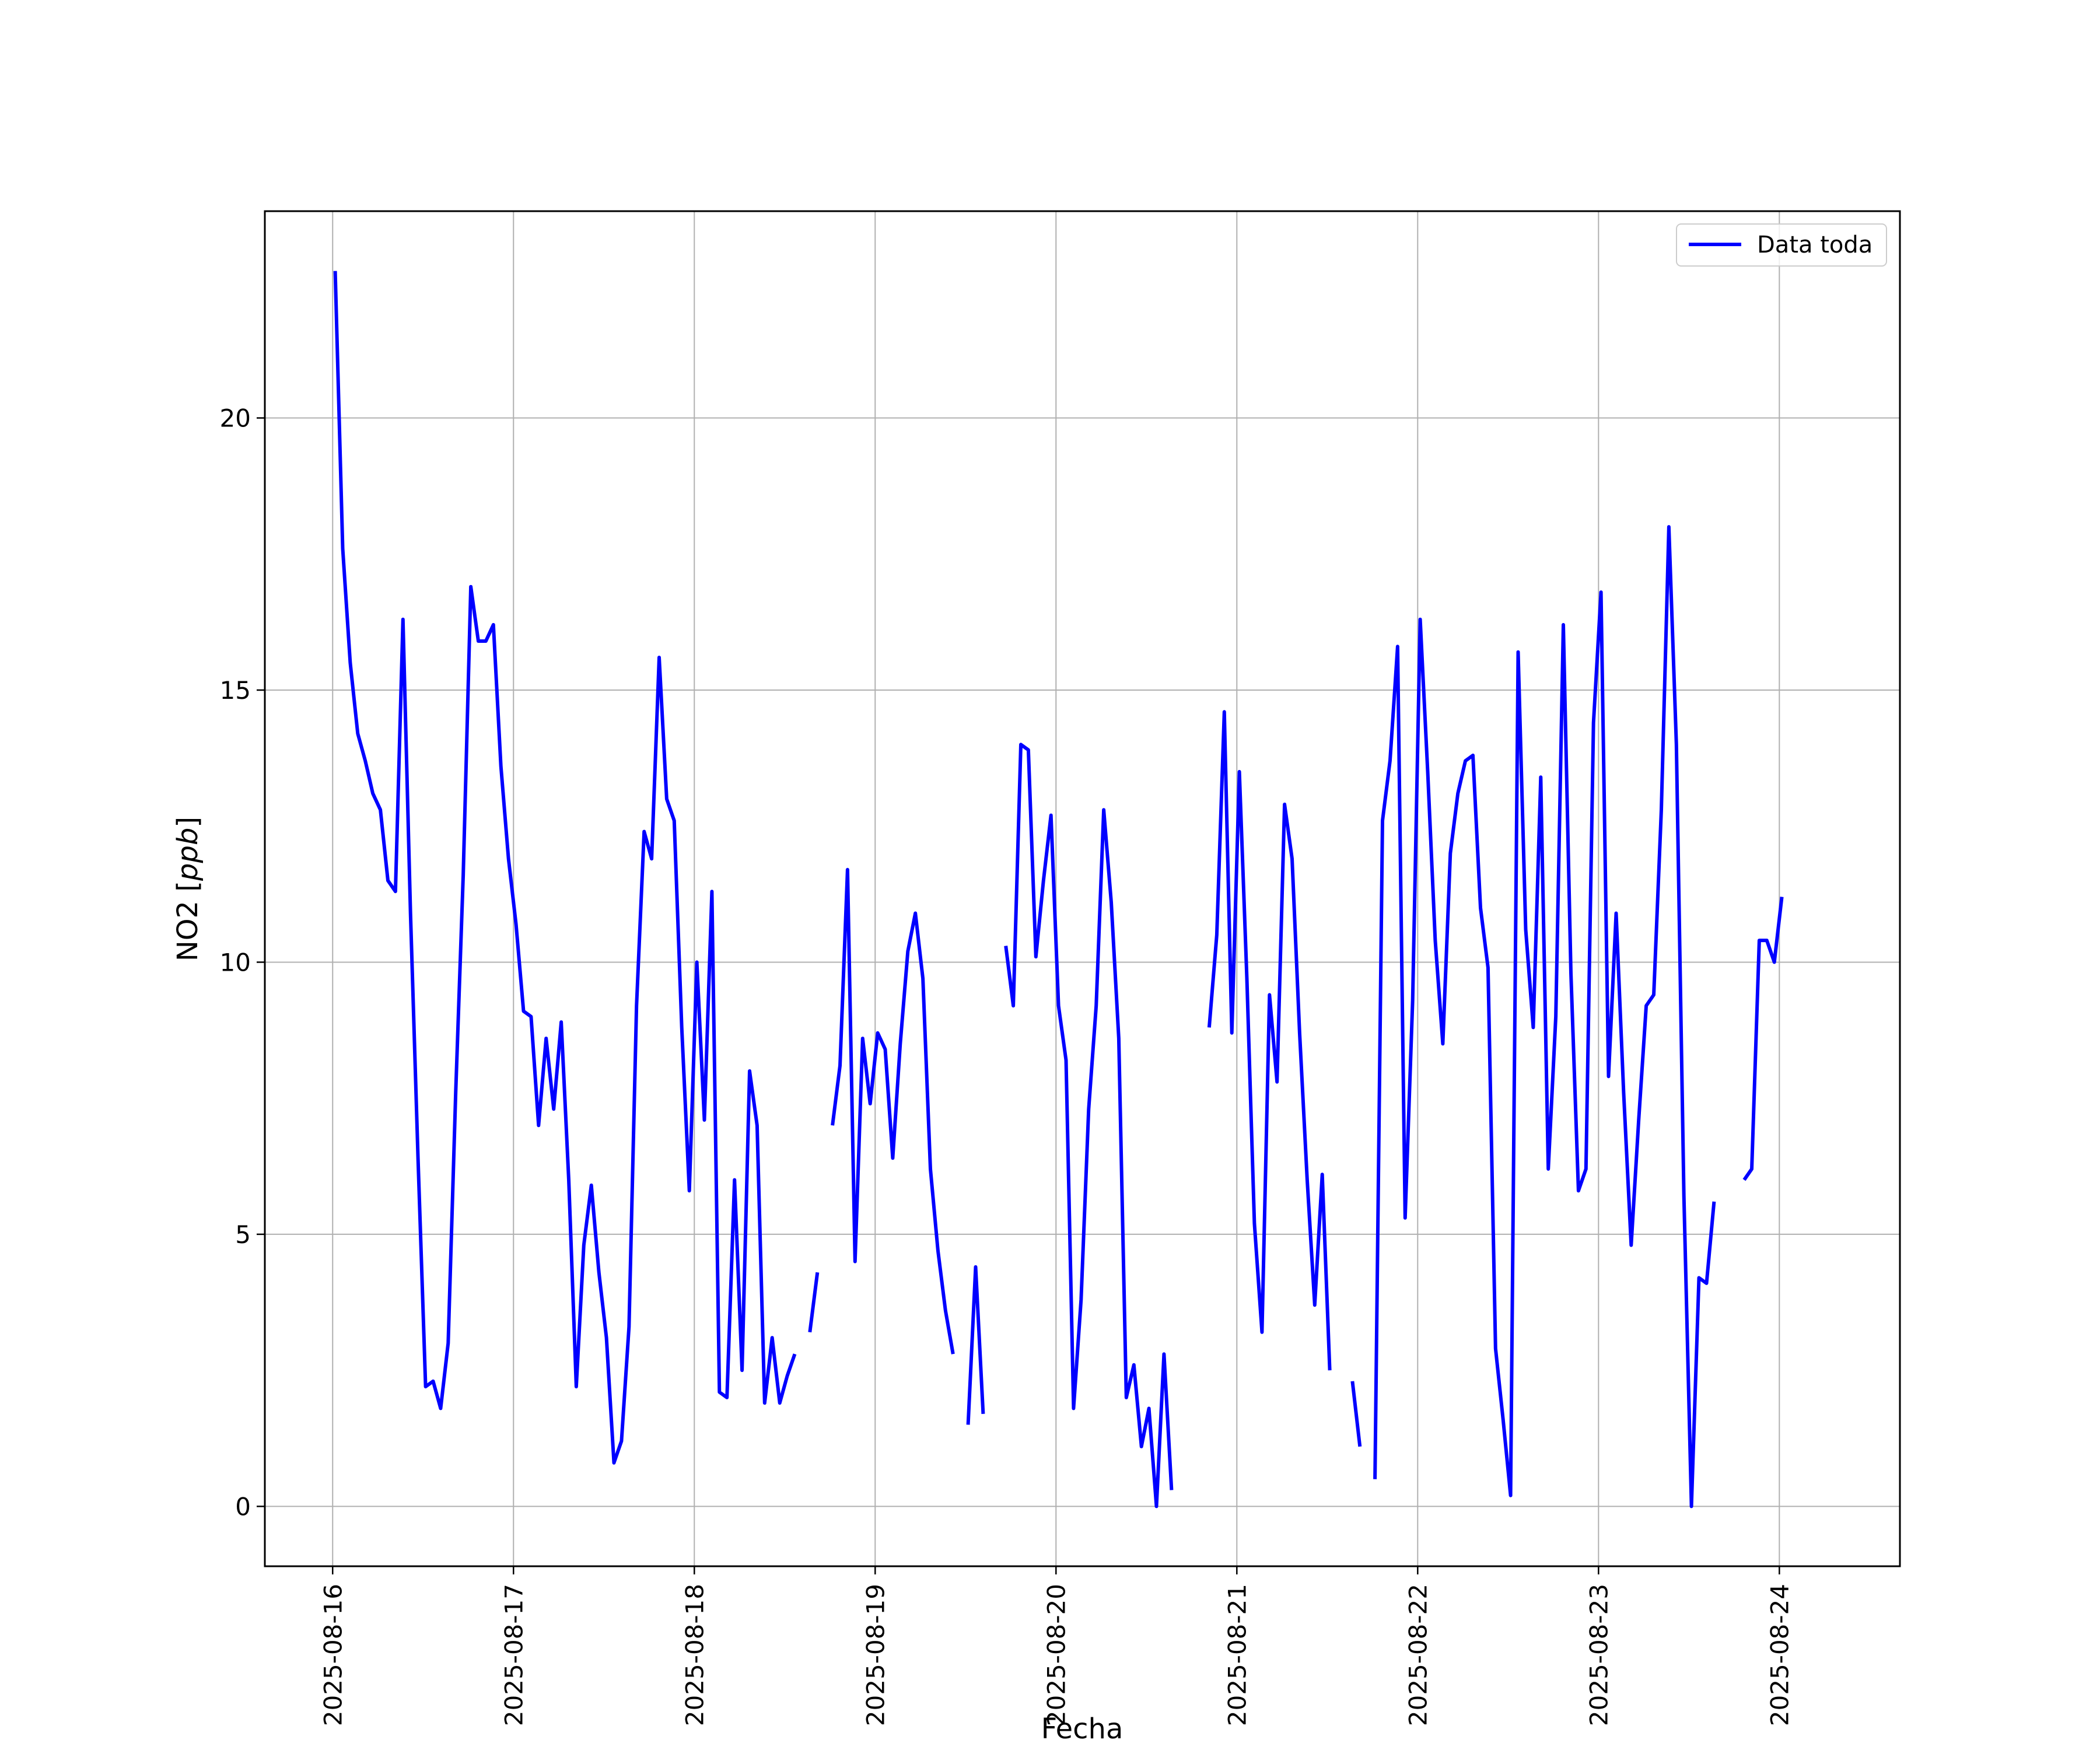  Describe the element at coordinates (694, 1655) in the screenshot. I see `x-tick-label: 2025-08-18` at that location.